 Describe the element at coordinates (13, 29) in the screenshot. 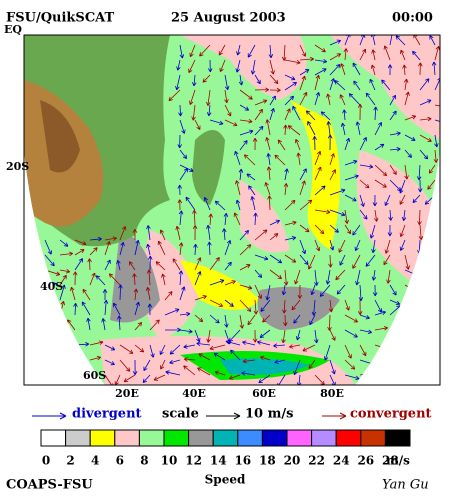

I see `lat-label: EQ` at that location.